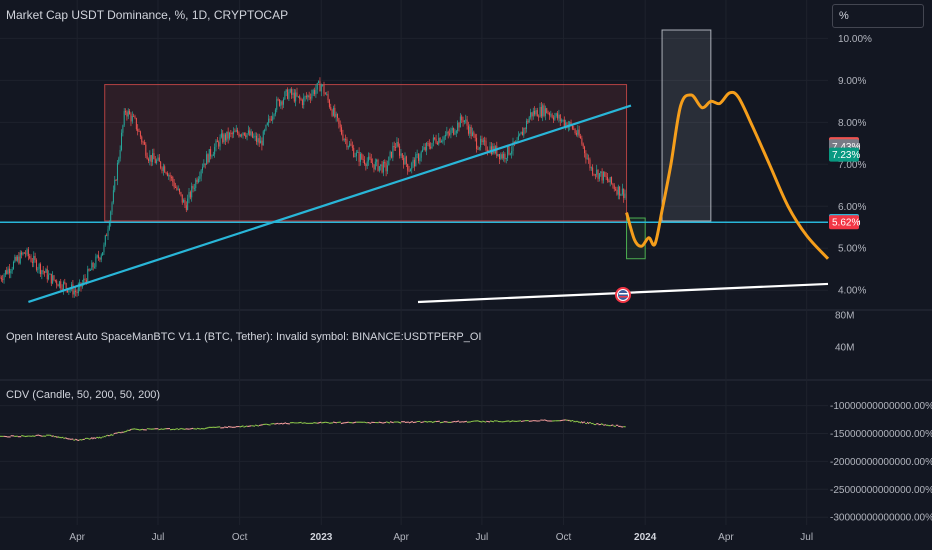  I want to click on us-flag-event-icon, so click(623, 295).